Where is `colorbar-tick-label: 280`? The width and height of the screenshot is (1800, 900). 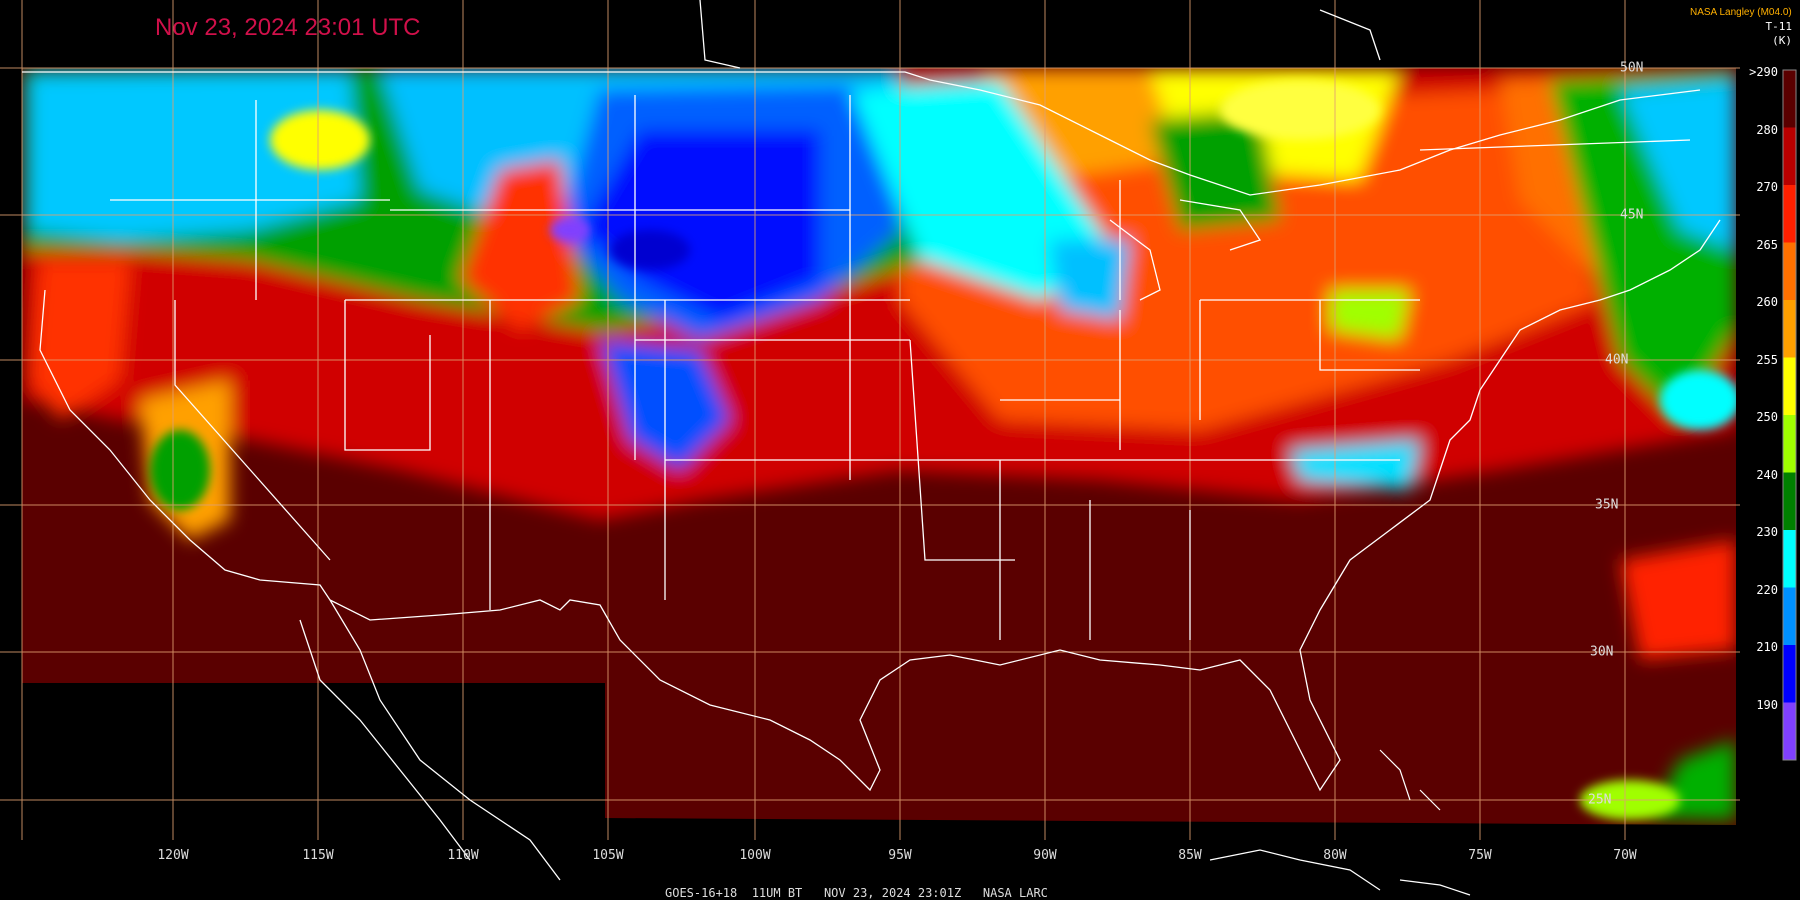 colorbar-tick-label: 280 is located at coordinates (1767, 129).